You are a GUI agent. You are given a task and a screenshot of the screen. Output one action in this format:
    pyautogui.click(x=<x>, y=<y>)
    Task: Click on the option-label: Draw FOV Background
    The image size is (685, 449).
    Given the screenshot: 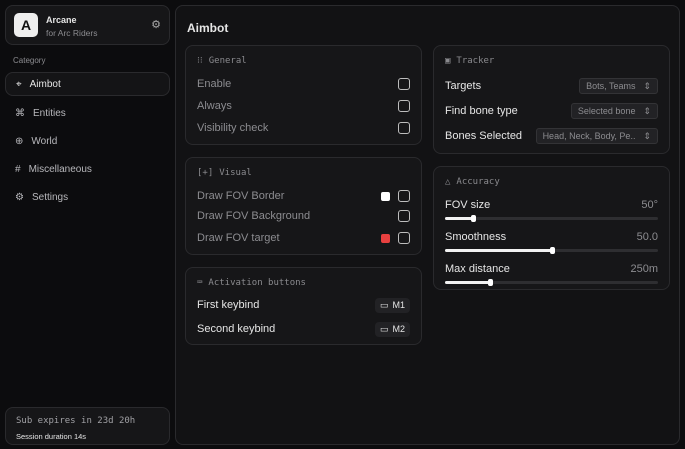 What is the action you would take?
    pyautogui.click(x=254, y=216)
    